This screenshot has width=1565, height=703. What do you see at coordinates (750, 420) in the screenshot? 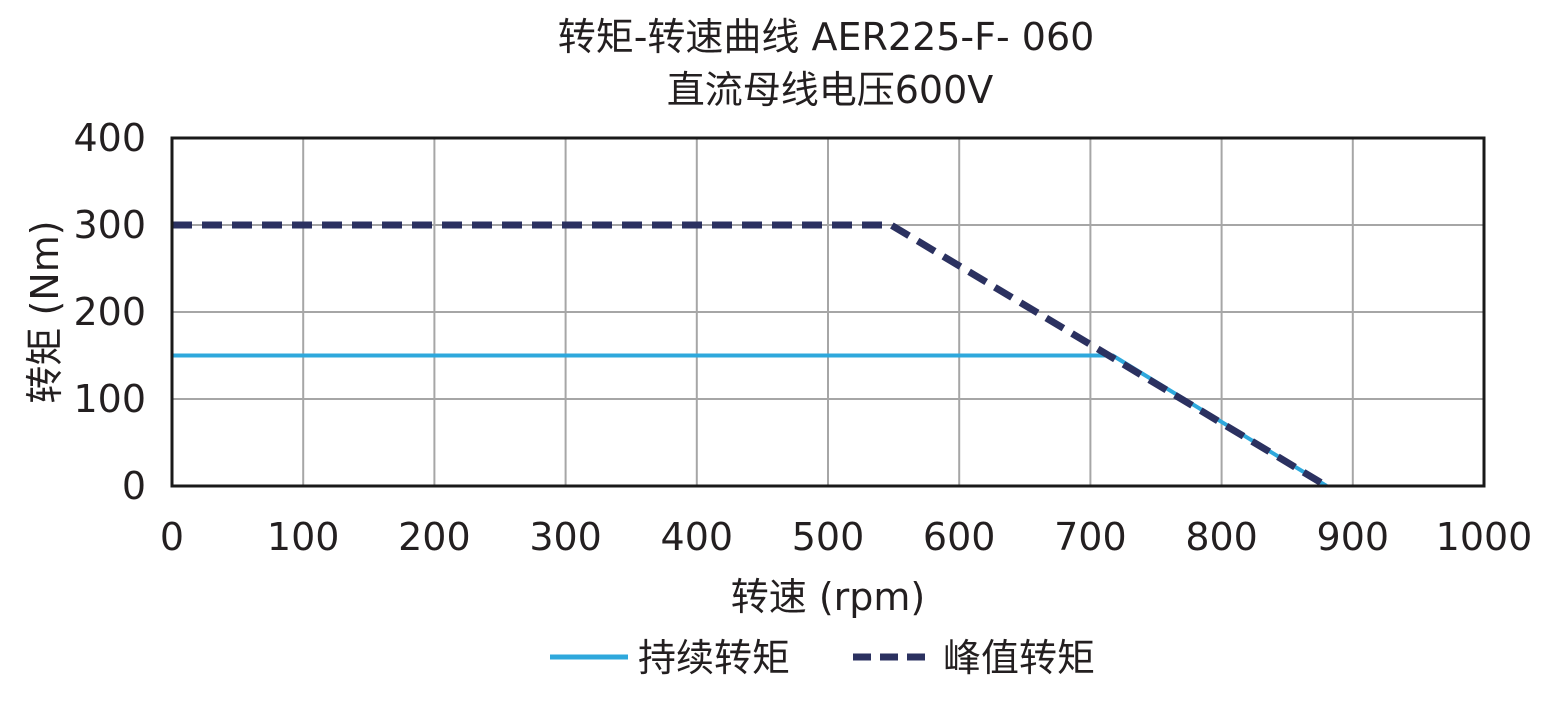
I see `series-line-continuous-torque` at bounding box center [750, 420].